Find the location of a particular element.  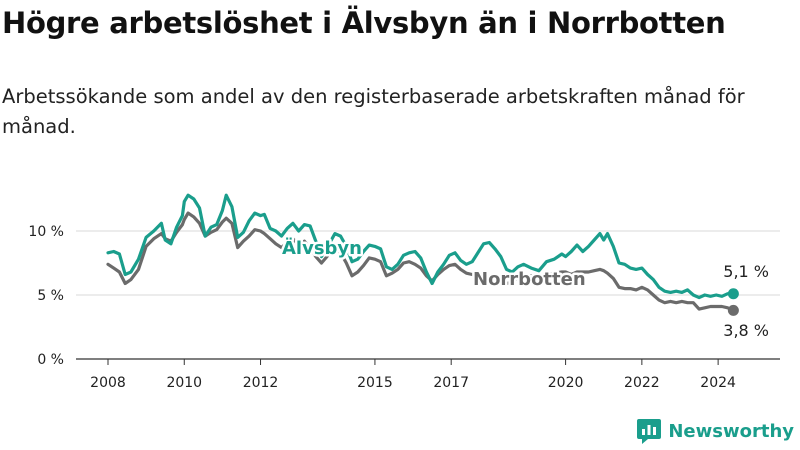

y-tick-label: 5 % is located at coordinates (50, 296).